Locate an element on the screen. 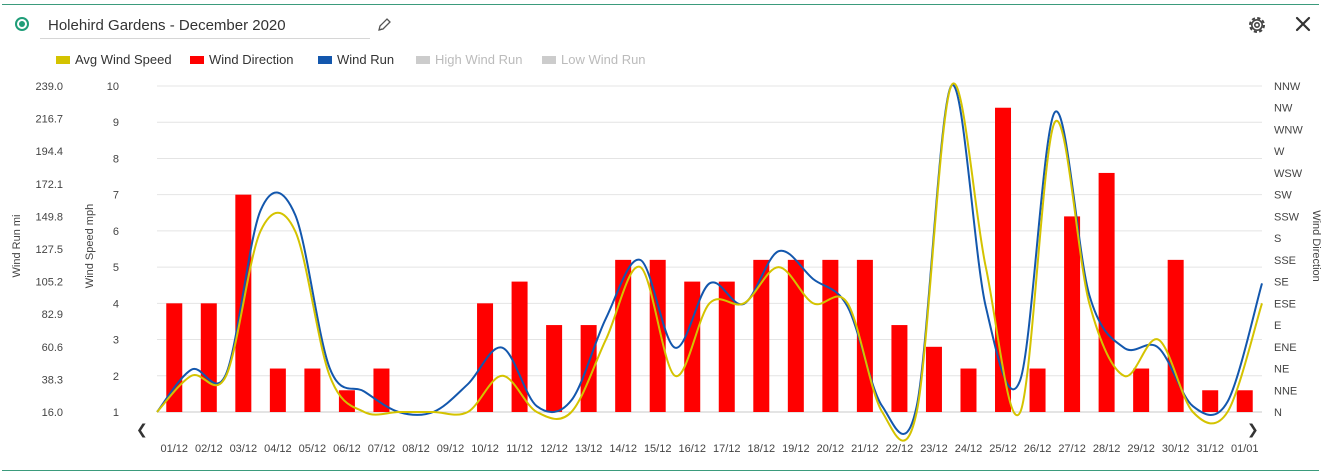 This screenshot has height=473, width=1323. date-tick-label: 08/12 is located at coordinates (416, 449).